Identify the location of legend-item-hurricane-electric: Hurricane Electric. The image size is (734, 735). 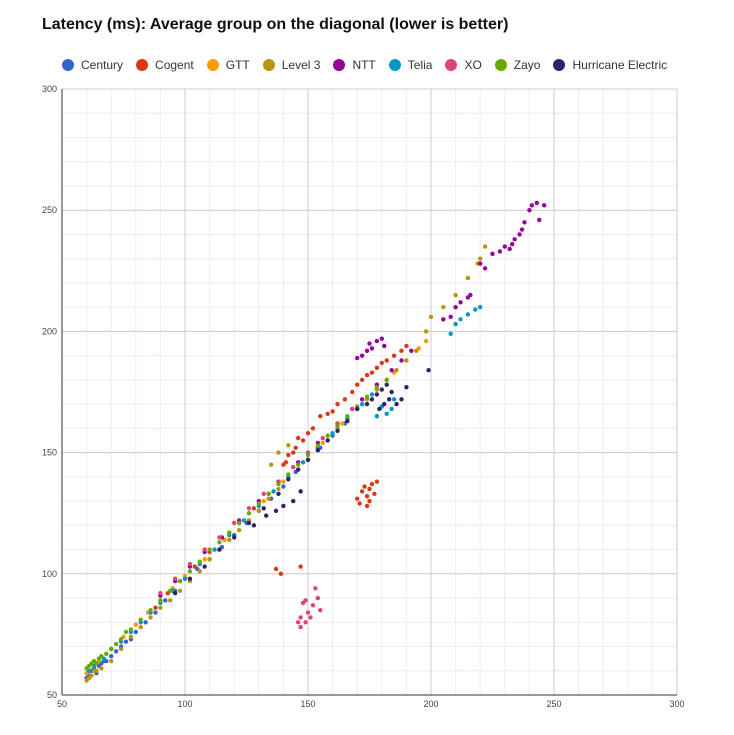
(610, 65).